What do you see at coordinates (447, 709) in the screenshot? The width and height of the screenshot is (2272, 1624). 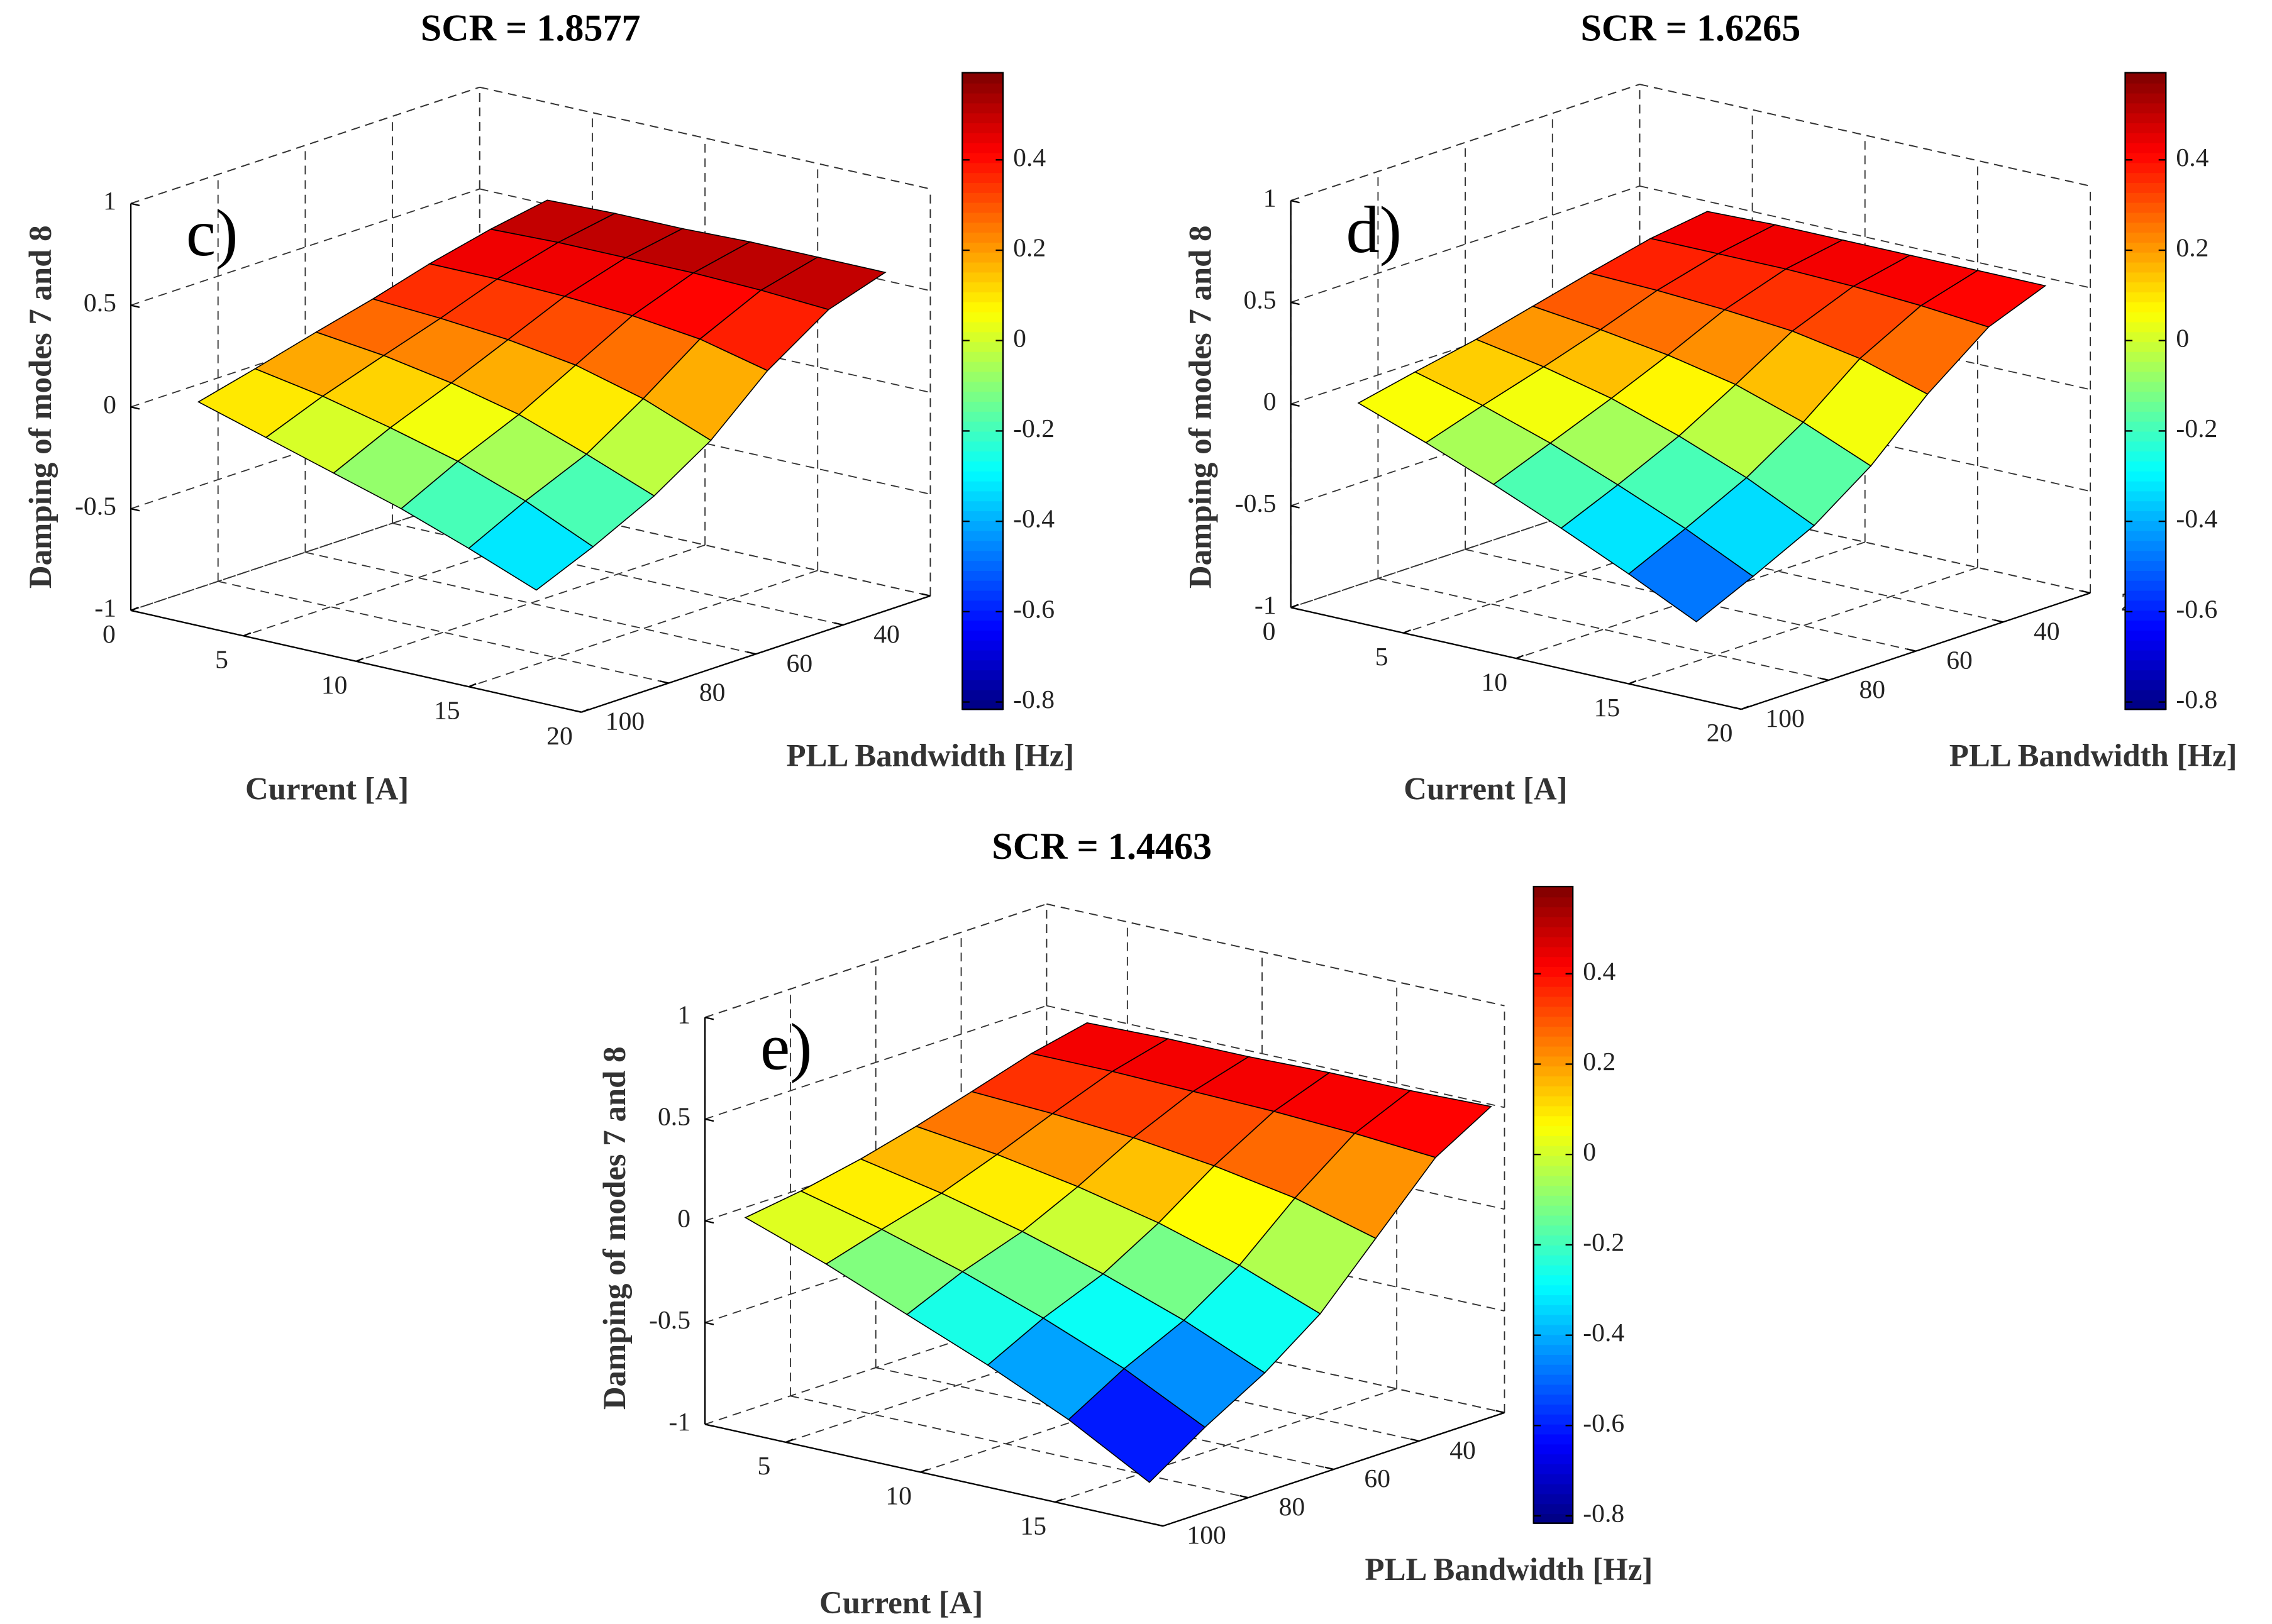 I see `x-tick-label: 15` at bounding box center [447, 709].